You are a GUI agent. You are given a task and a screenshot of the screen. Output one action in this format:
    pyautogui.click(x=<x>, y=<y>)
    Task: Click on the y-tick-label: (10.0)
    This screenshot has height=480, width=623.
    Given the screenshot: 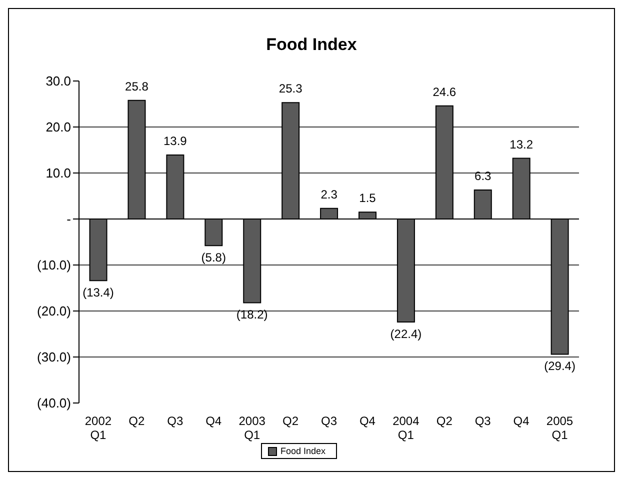 What is the action you would take?
    pyautogui.click(x=54, y=265)
    